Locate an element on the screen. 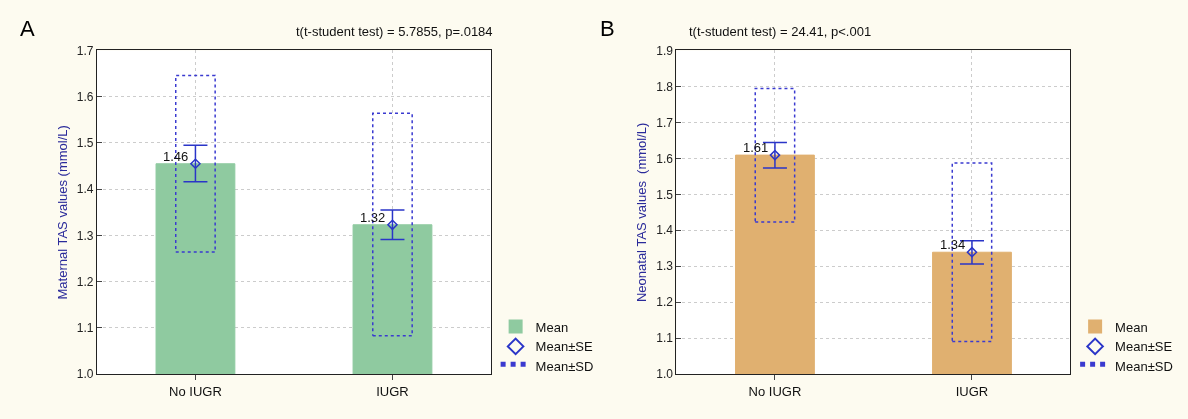  chart-title: t(t-student test) = 5.7855, p=.0184 is located at coordinates (394, 31).